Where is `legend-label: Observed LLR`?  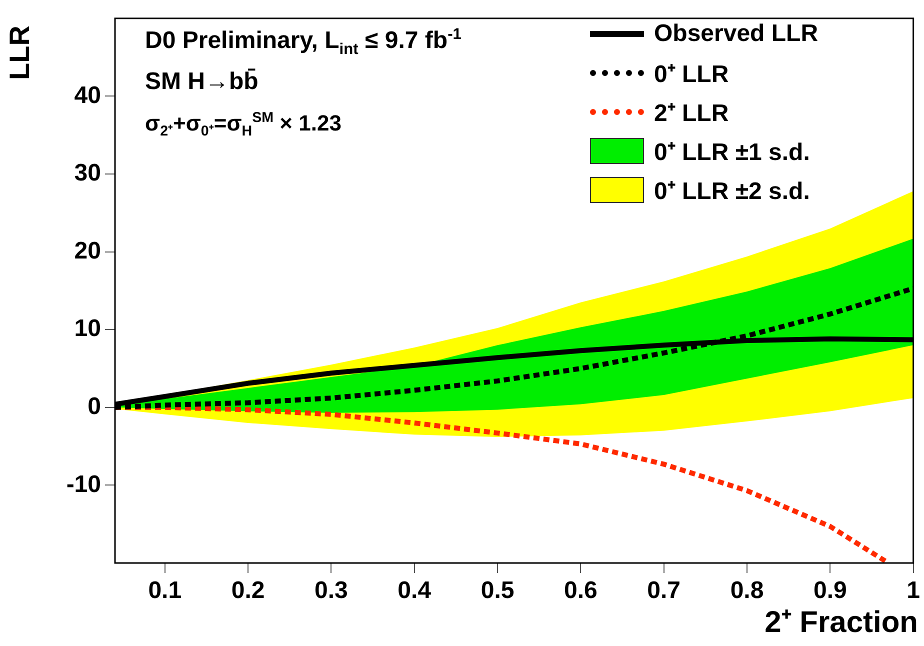 legend-label: Observed LLR is located at coordinates (736, 34).